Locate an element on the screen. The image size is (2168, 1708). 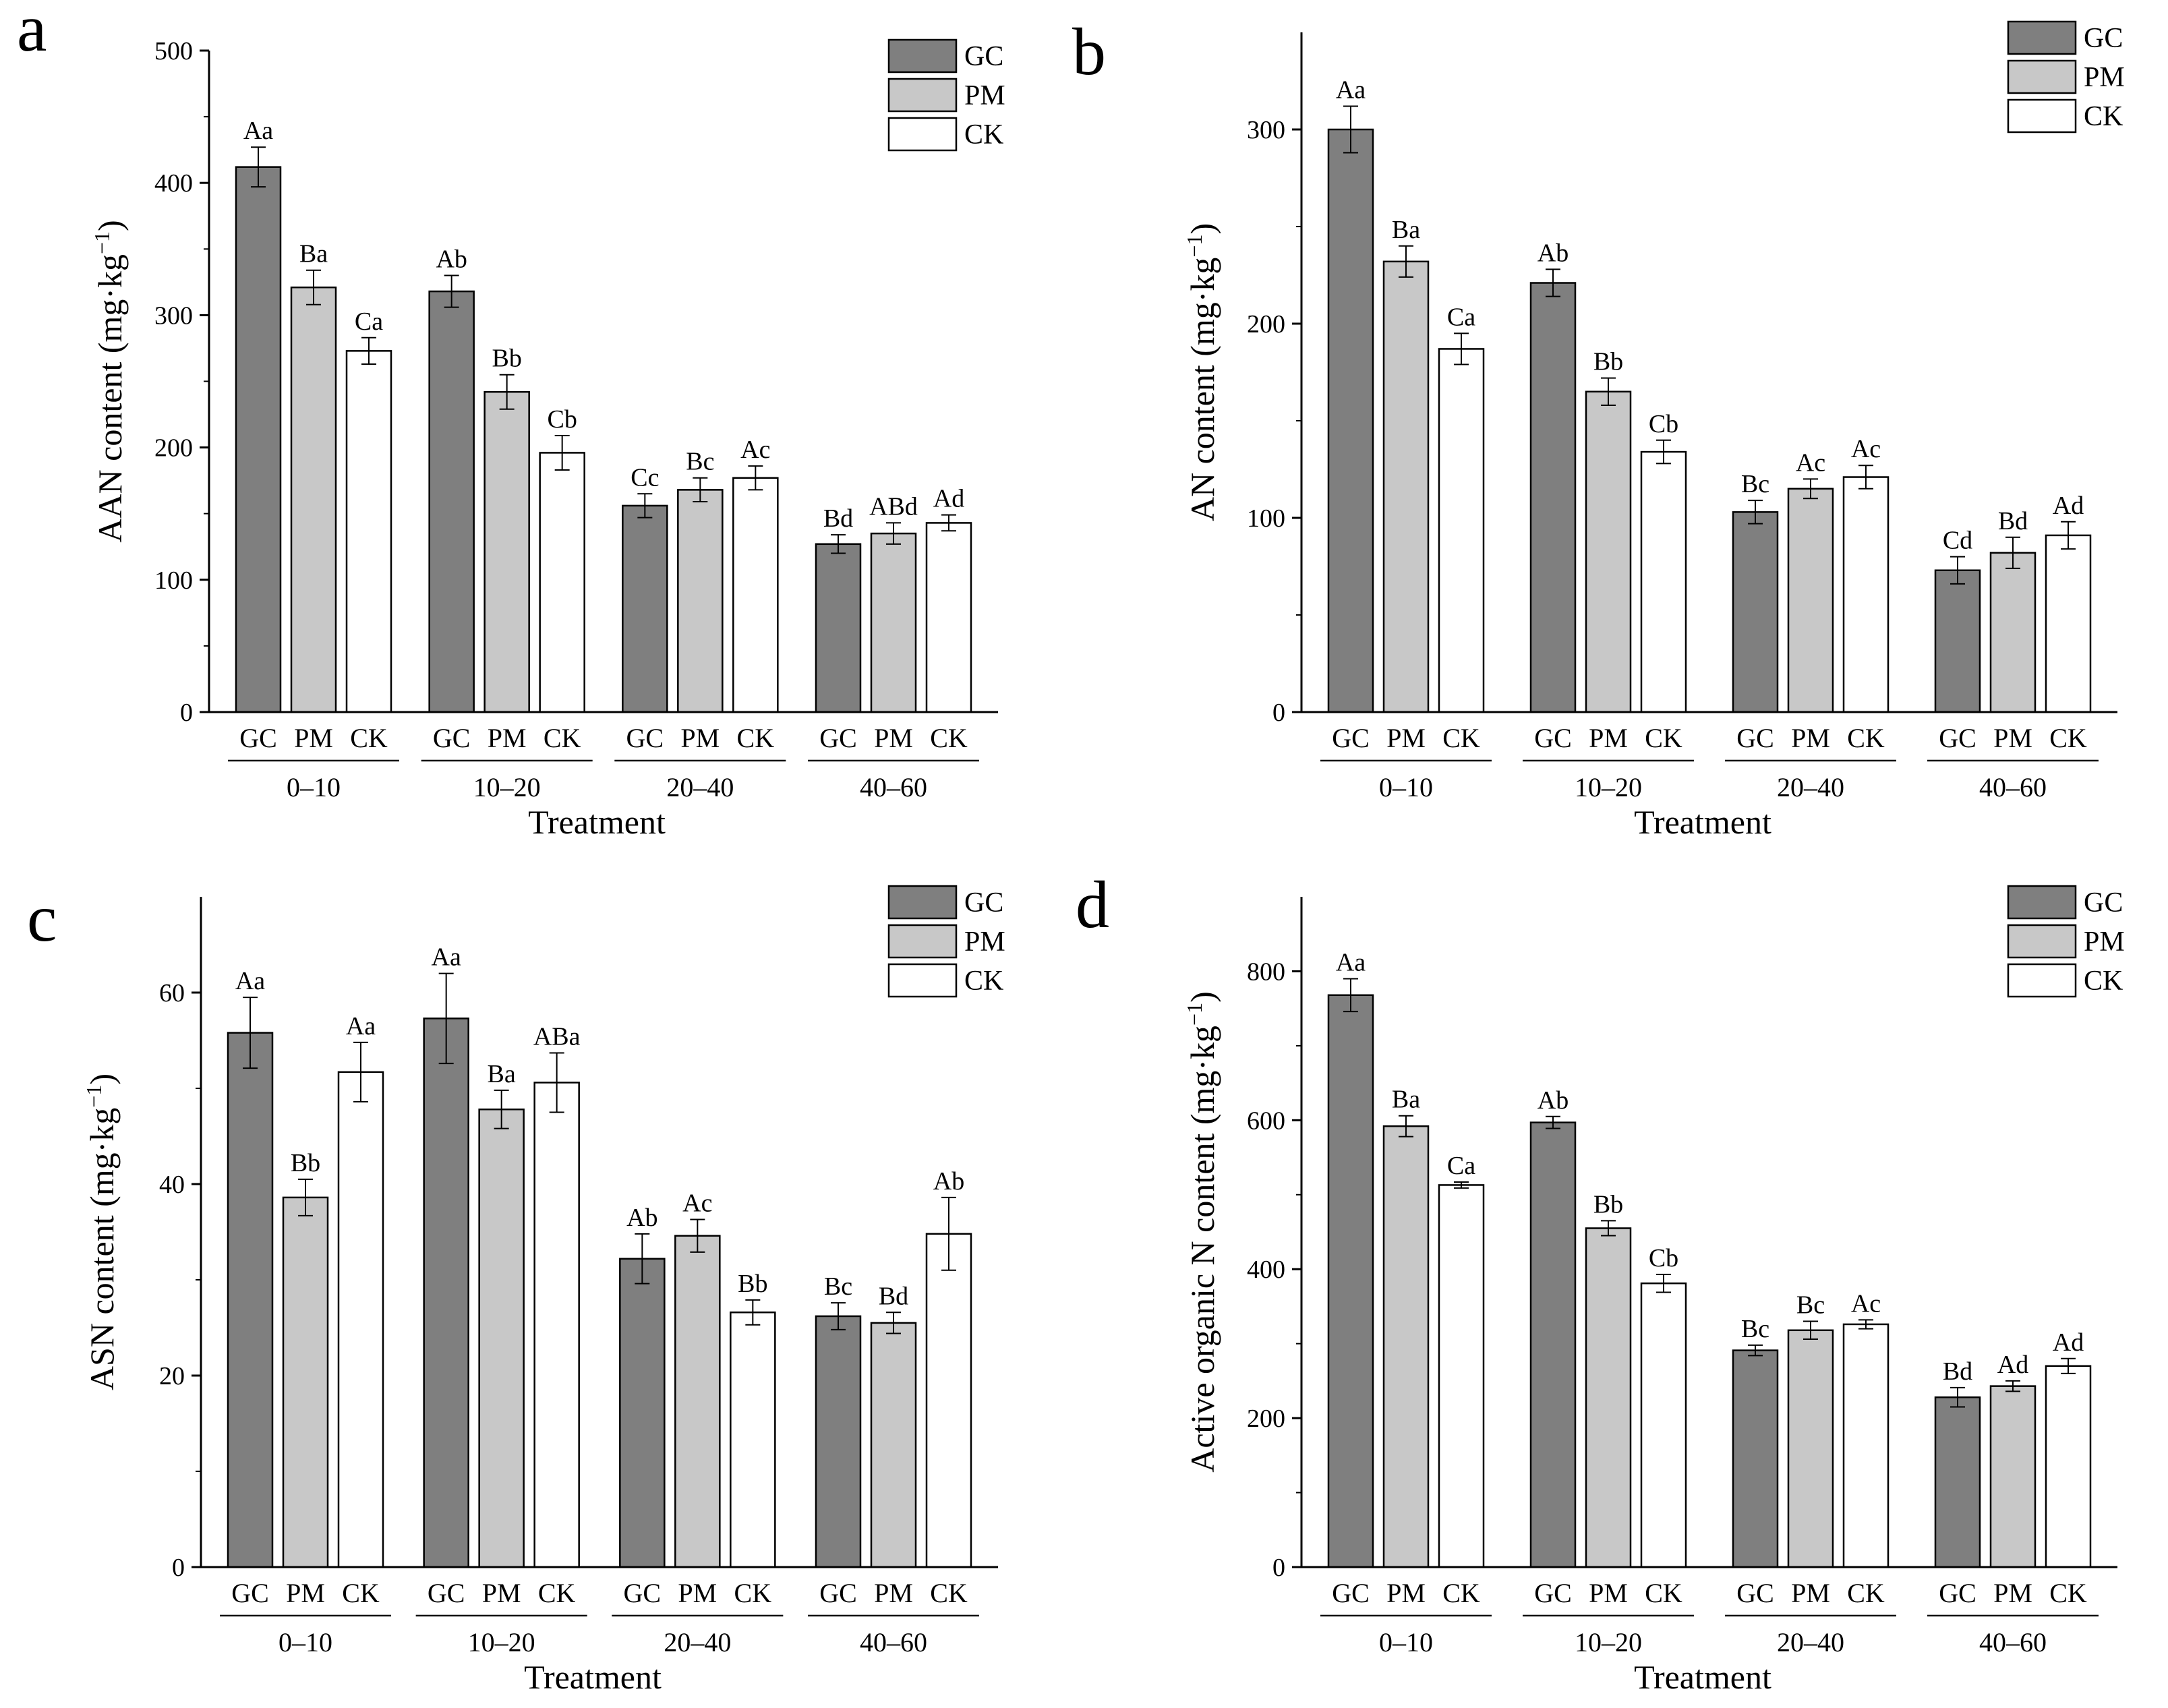
significance-label: Bb is located at coordinates (305, 1163).